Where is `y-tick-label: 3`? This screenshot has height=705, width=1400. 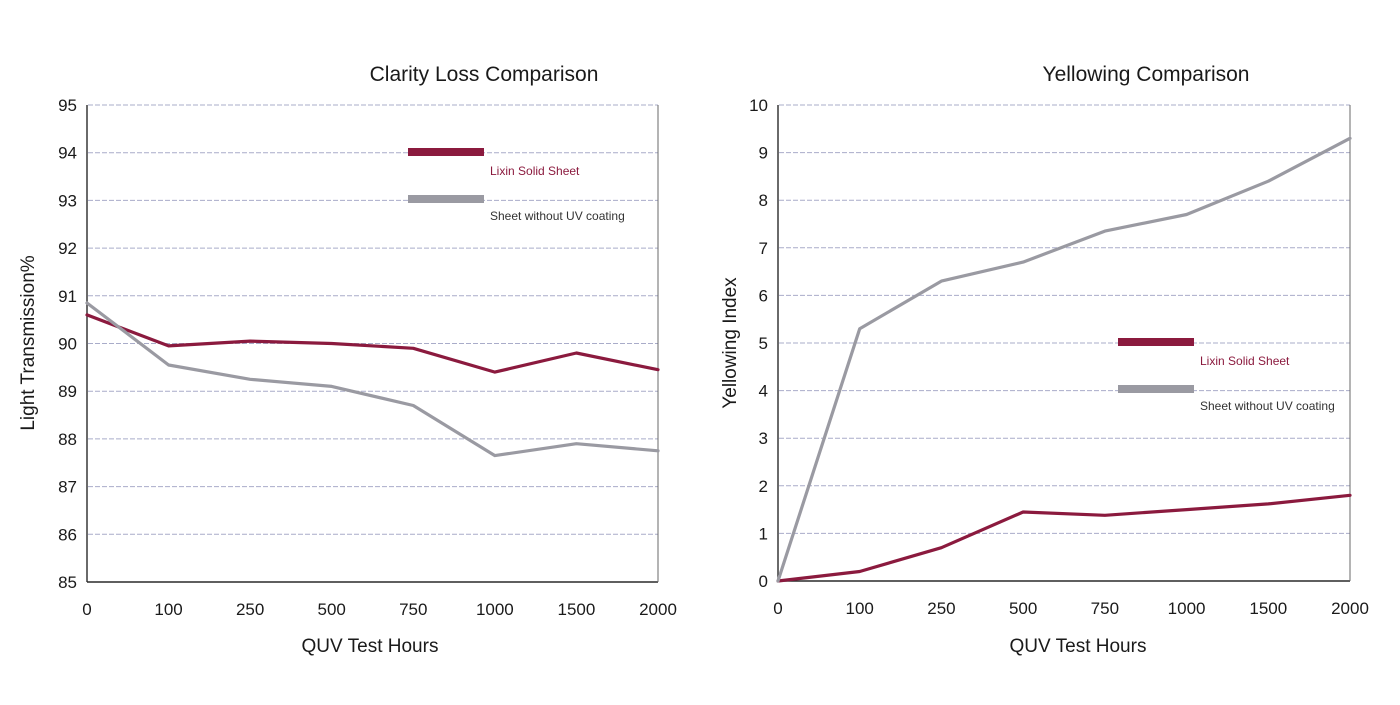
y-tick-label: 3 is located at coordinates (763, 438).